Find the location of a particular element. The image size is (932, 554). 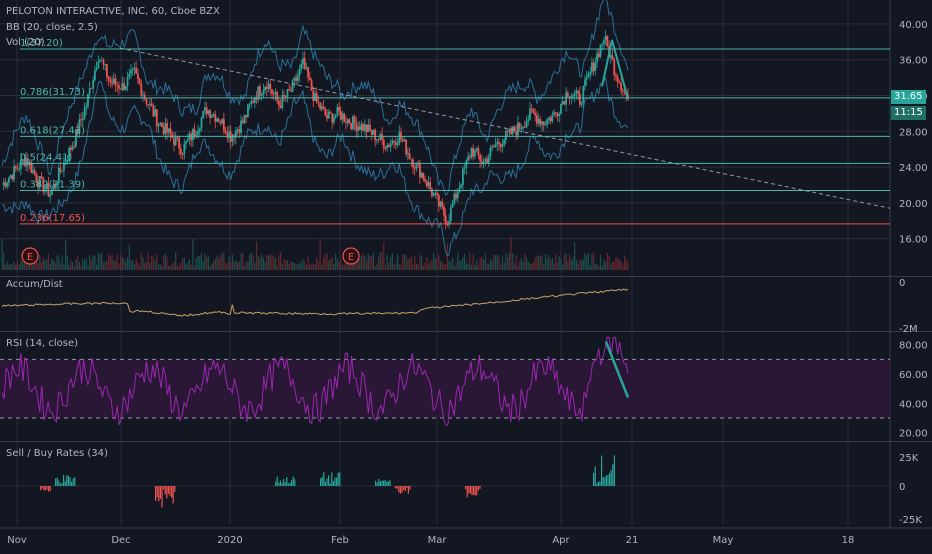

rsi-label: RSI (14, close) is located at coordinates (42, 343).